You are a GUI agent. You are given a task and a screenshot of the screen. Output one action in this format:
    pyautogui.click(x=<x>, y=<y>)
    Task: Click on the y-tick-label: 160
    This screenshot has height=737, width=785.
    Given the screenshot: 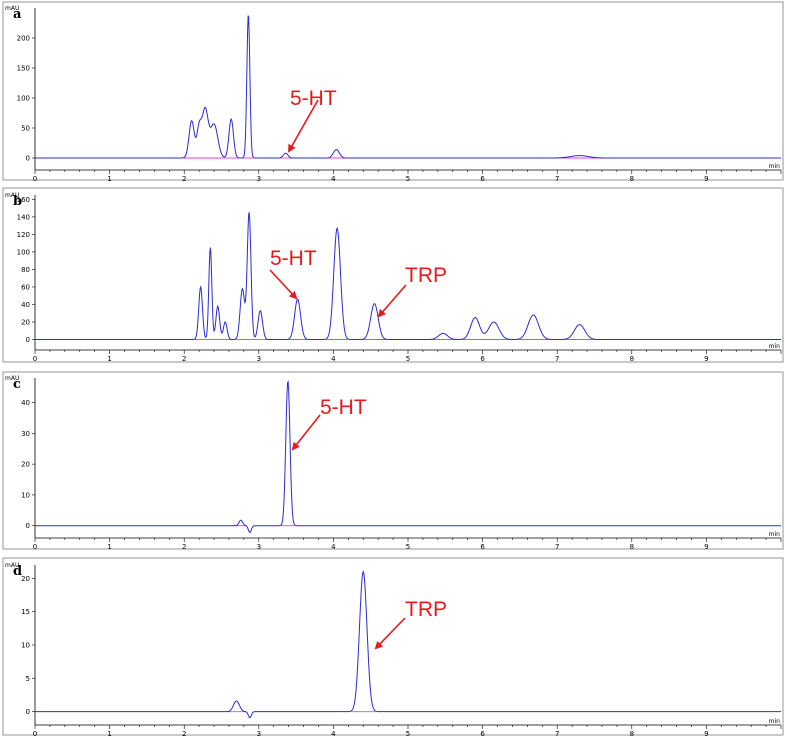 What is the action you would take?
    pyautogui.click(x=23, y=200)
    